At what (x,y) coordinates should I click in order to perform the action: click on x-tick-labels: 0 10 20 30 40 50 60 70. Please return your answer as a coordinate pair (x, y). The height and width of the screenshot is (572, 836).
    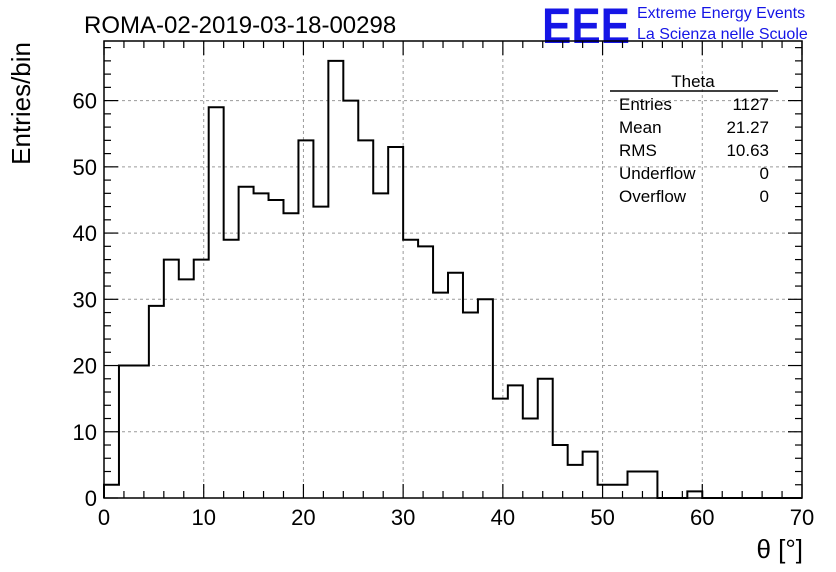
    Looking at the image, I should click on (456, 517).